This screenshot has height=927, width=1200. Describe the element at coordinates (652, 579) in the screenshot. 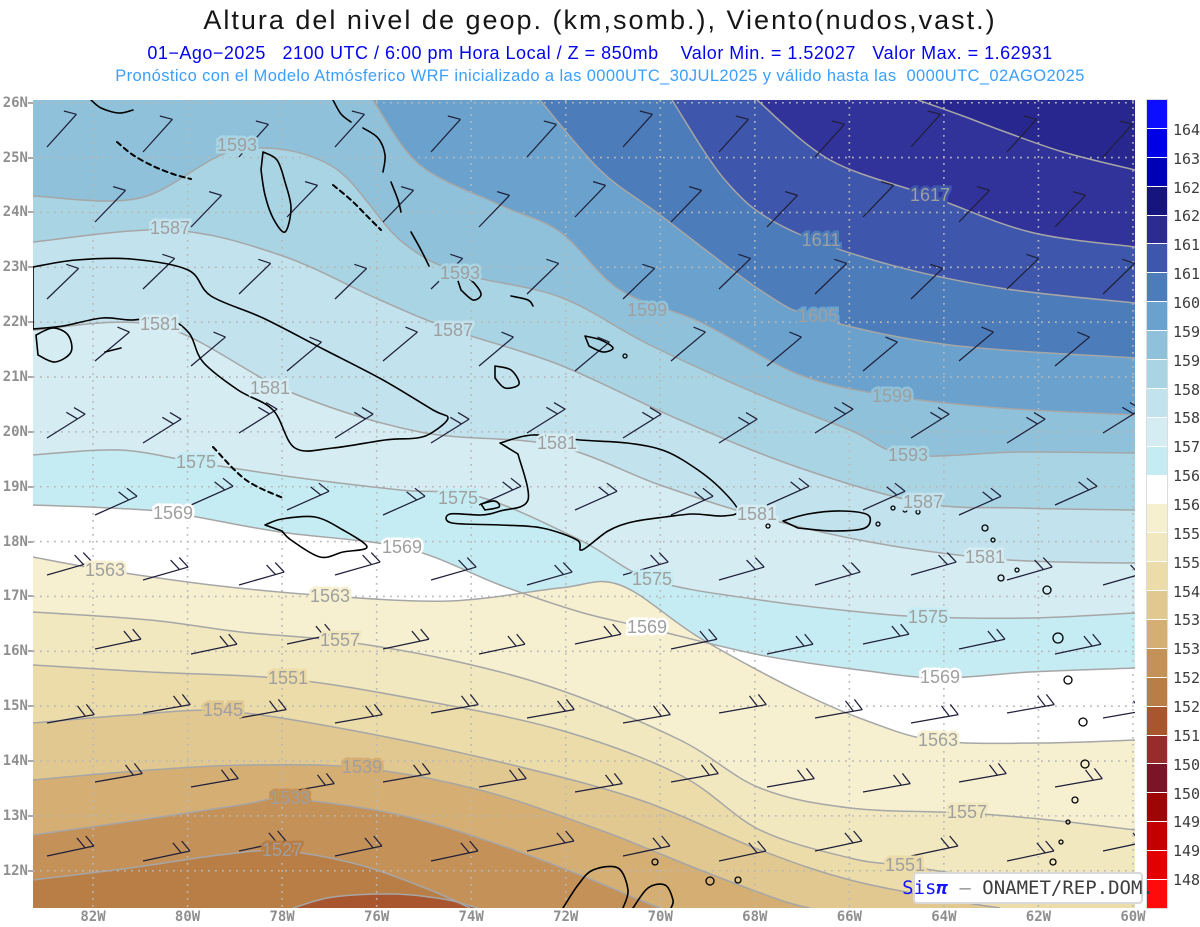

I see `contour-label-1575: 1575` at that location.